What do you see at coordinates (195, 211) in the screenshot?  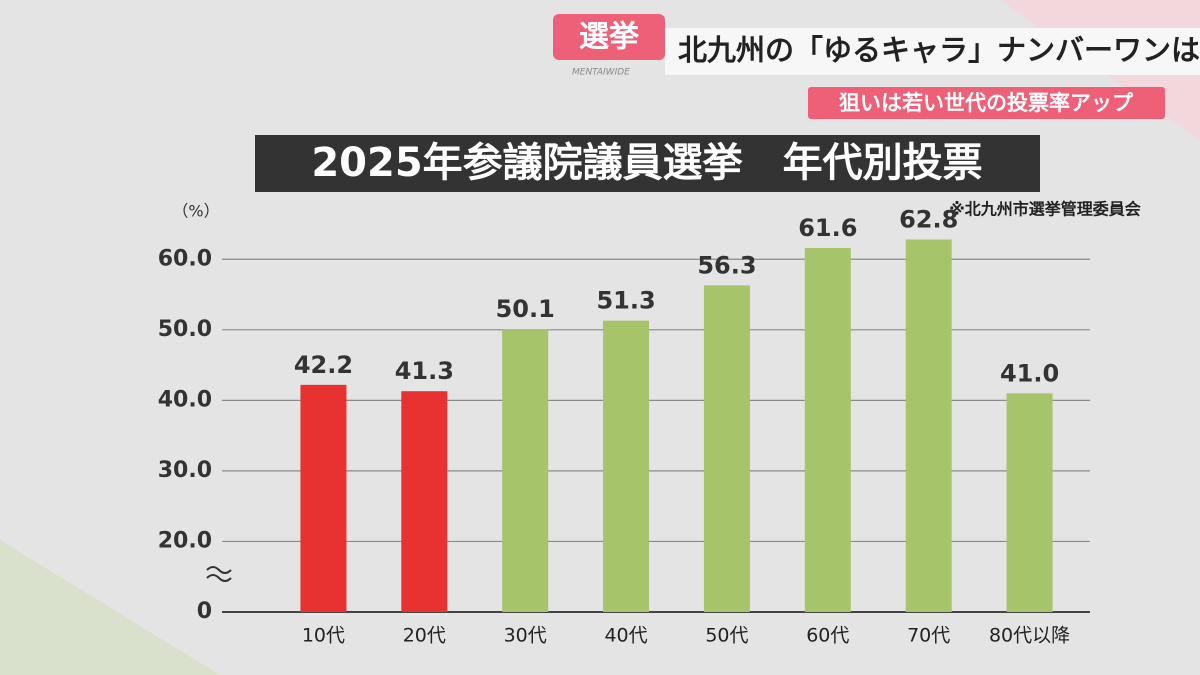 I see `y-axis-label: （%）` at bounding box center [195, 211].